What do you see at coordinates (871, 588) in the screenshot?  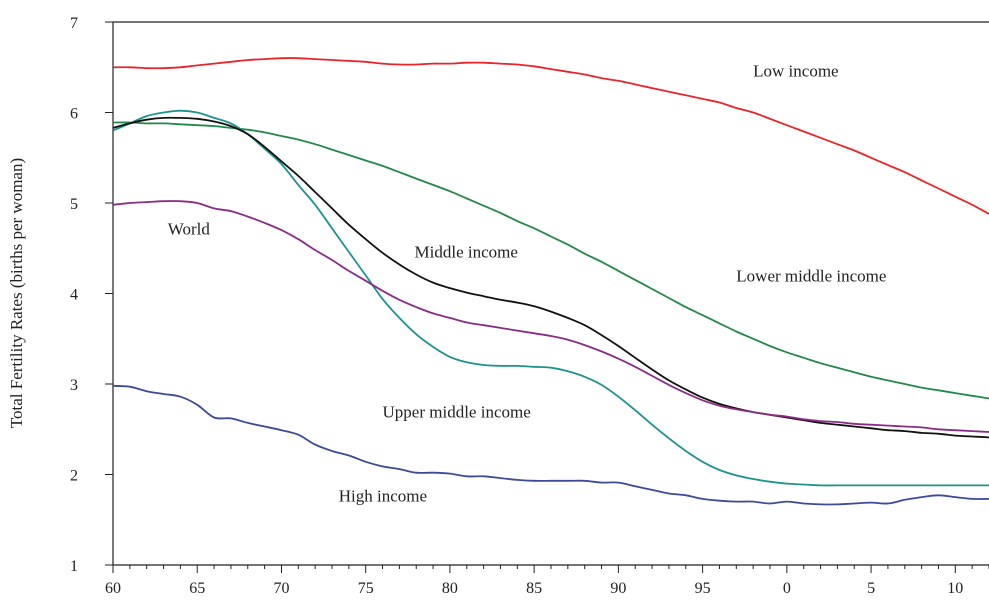 I see `x-tick-label: 5` at bounding box center [871, 588].